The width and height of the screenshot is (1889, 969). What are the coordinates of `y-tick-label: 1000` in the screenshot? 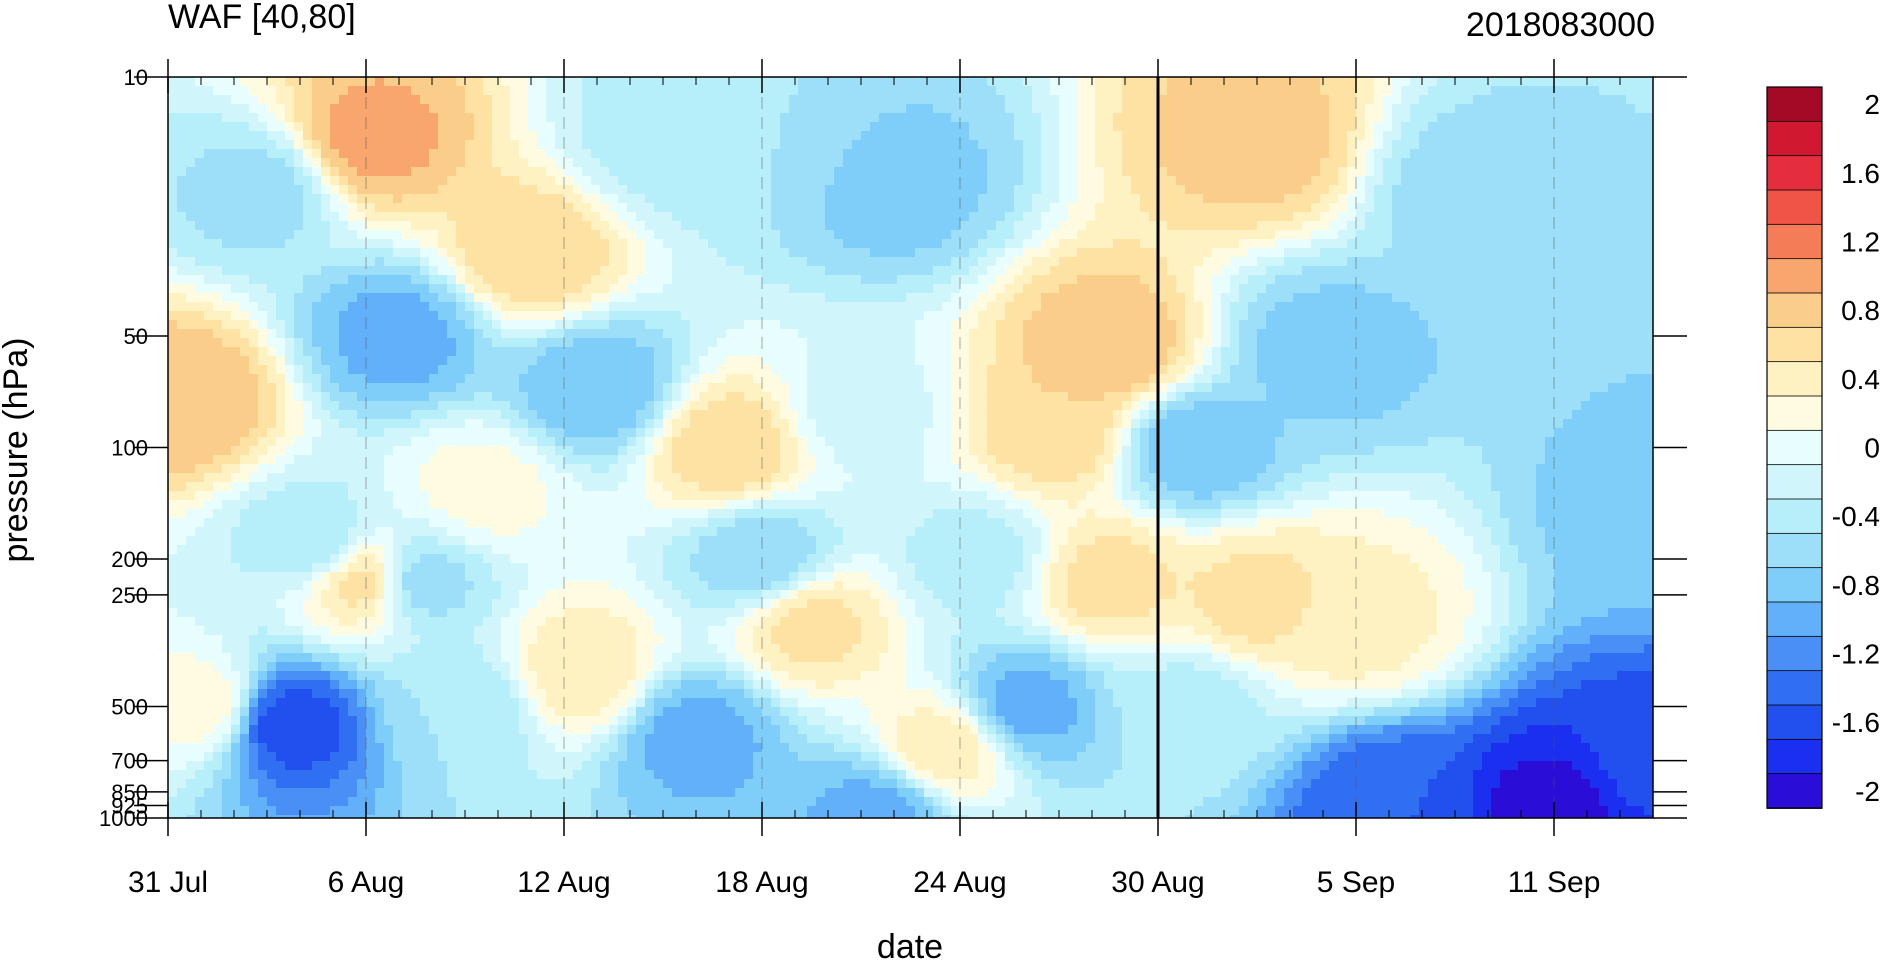 It's located at (123, 818).